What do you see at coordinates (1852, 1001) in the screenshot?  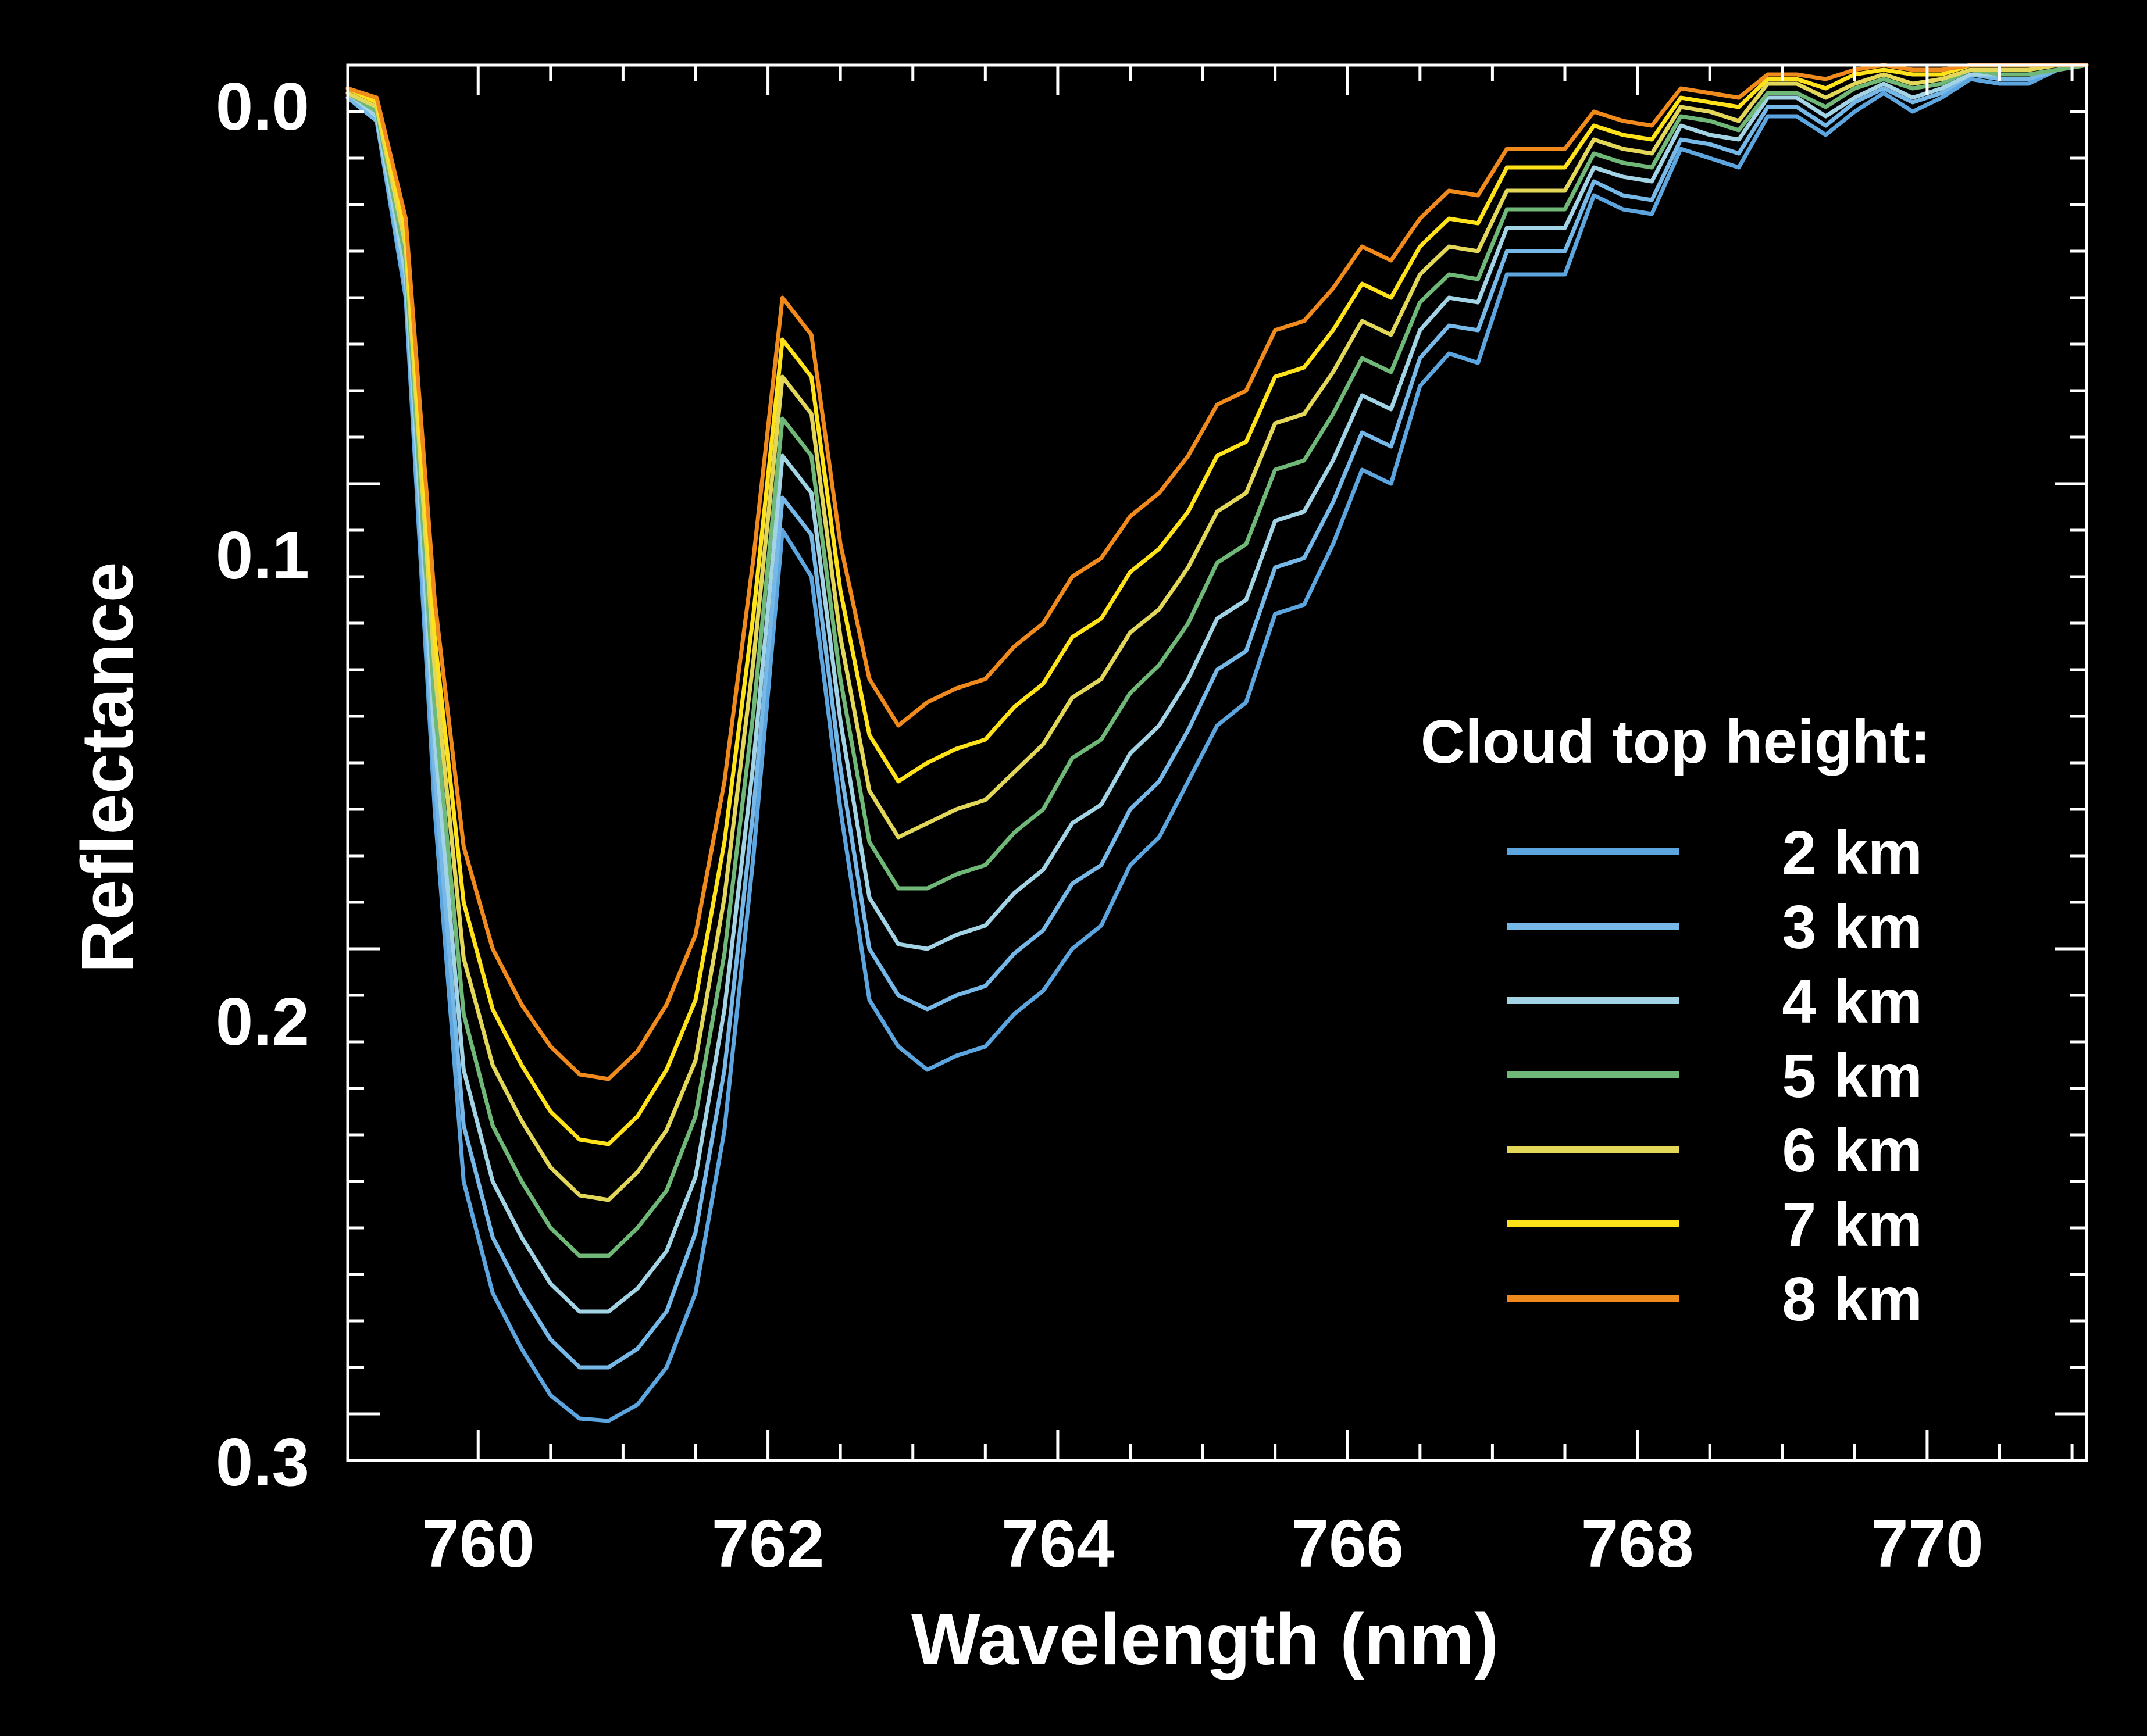 I see `legend-label-4-km: 4 km` at bounding box center [1852, 1001].